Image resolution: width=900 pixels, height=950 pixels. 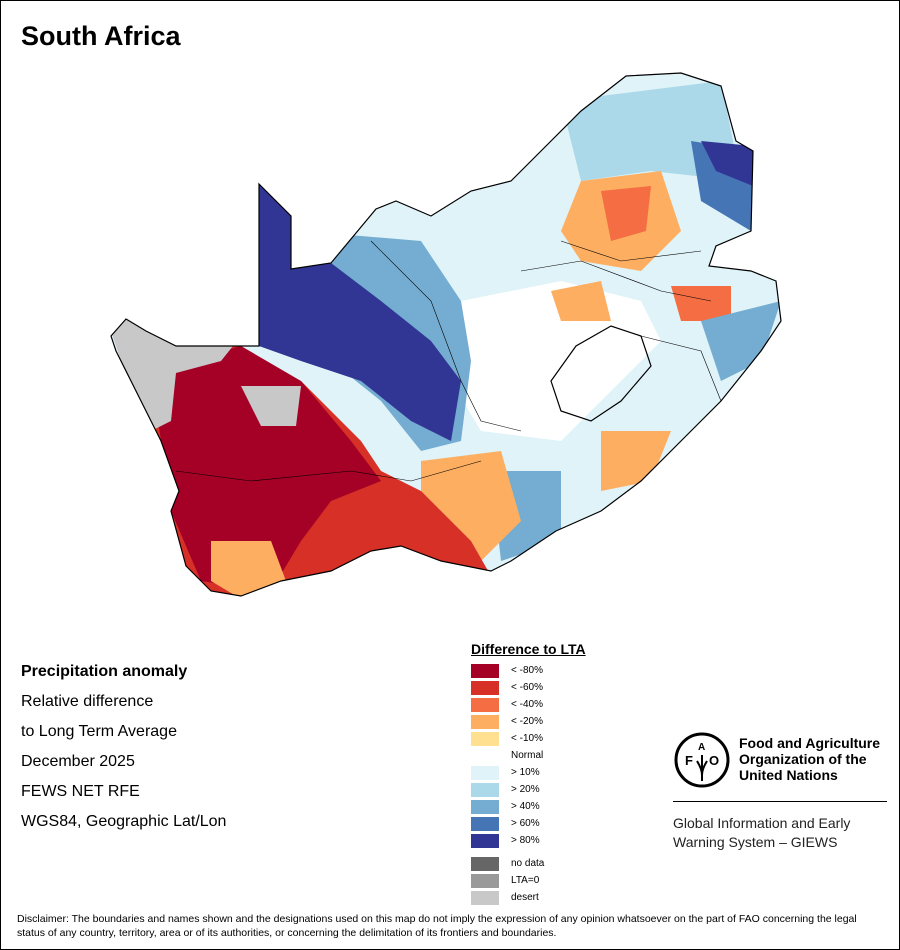 I want to click on info-line: FEWS NET RFE, so click(x=80, y=791).